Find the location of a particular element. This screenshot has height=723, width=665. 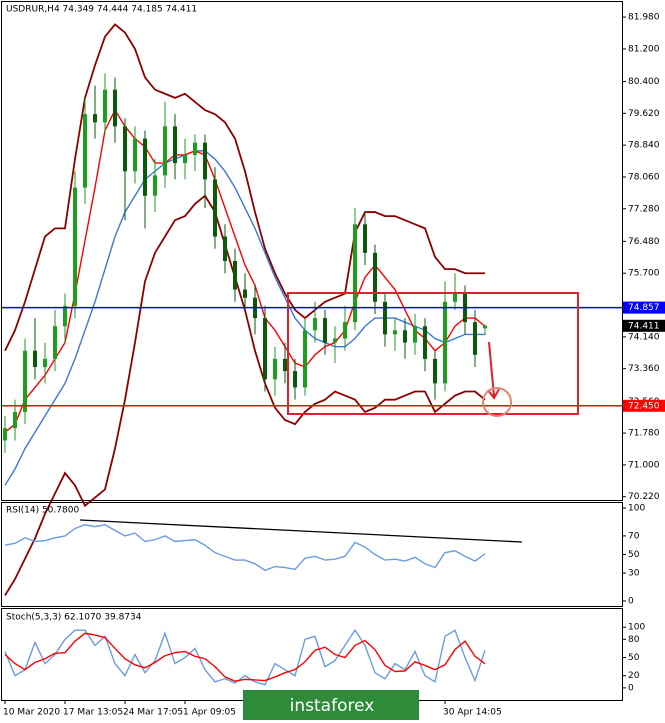

x-tick-label: 17 Mar 13:05 is located at coordinates (93, 713).